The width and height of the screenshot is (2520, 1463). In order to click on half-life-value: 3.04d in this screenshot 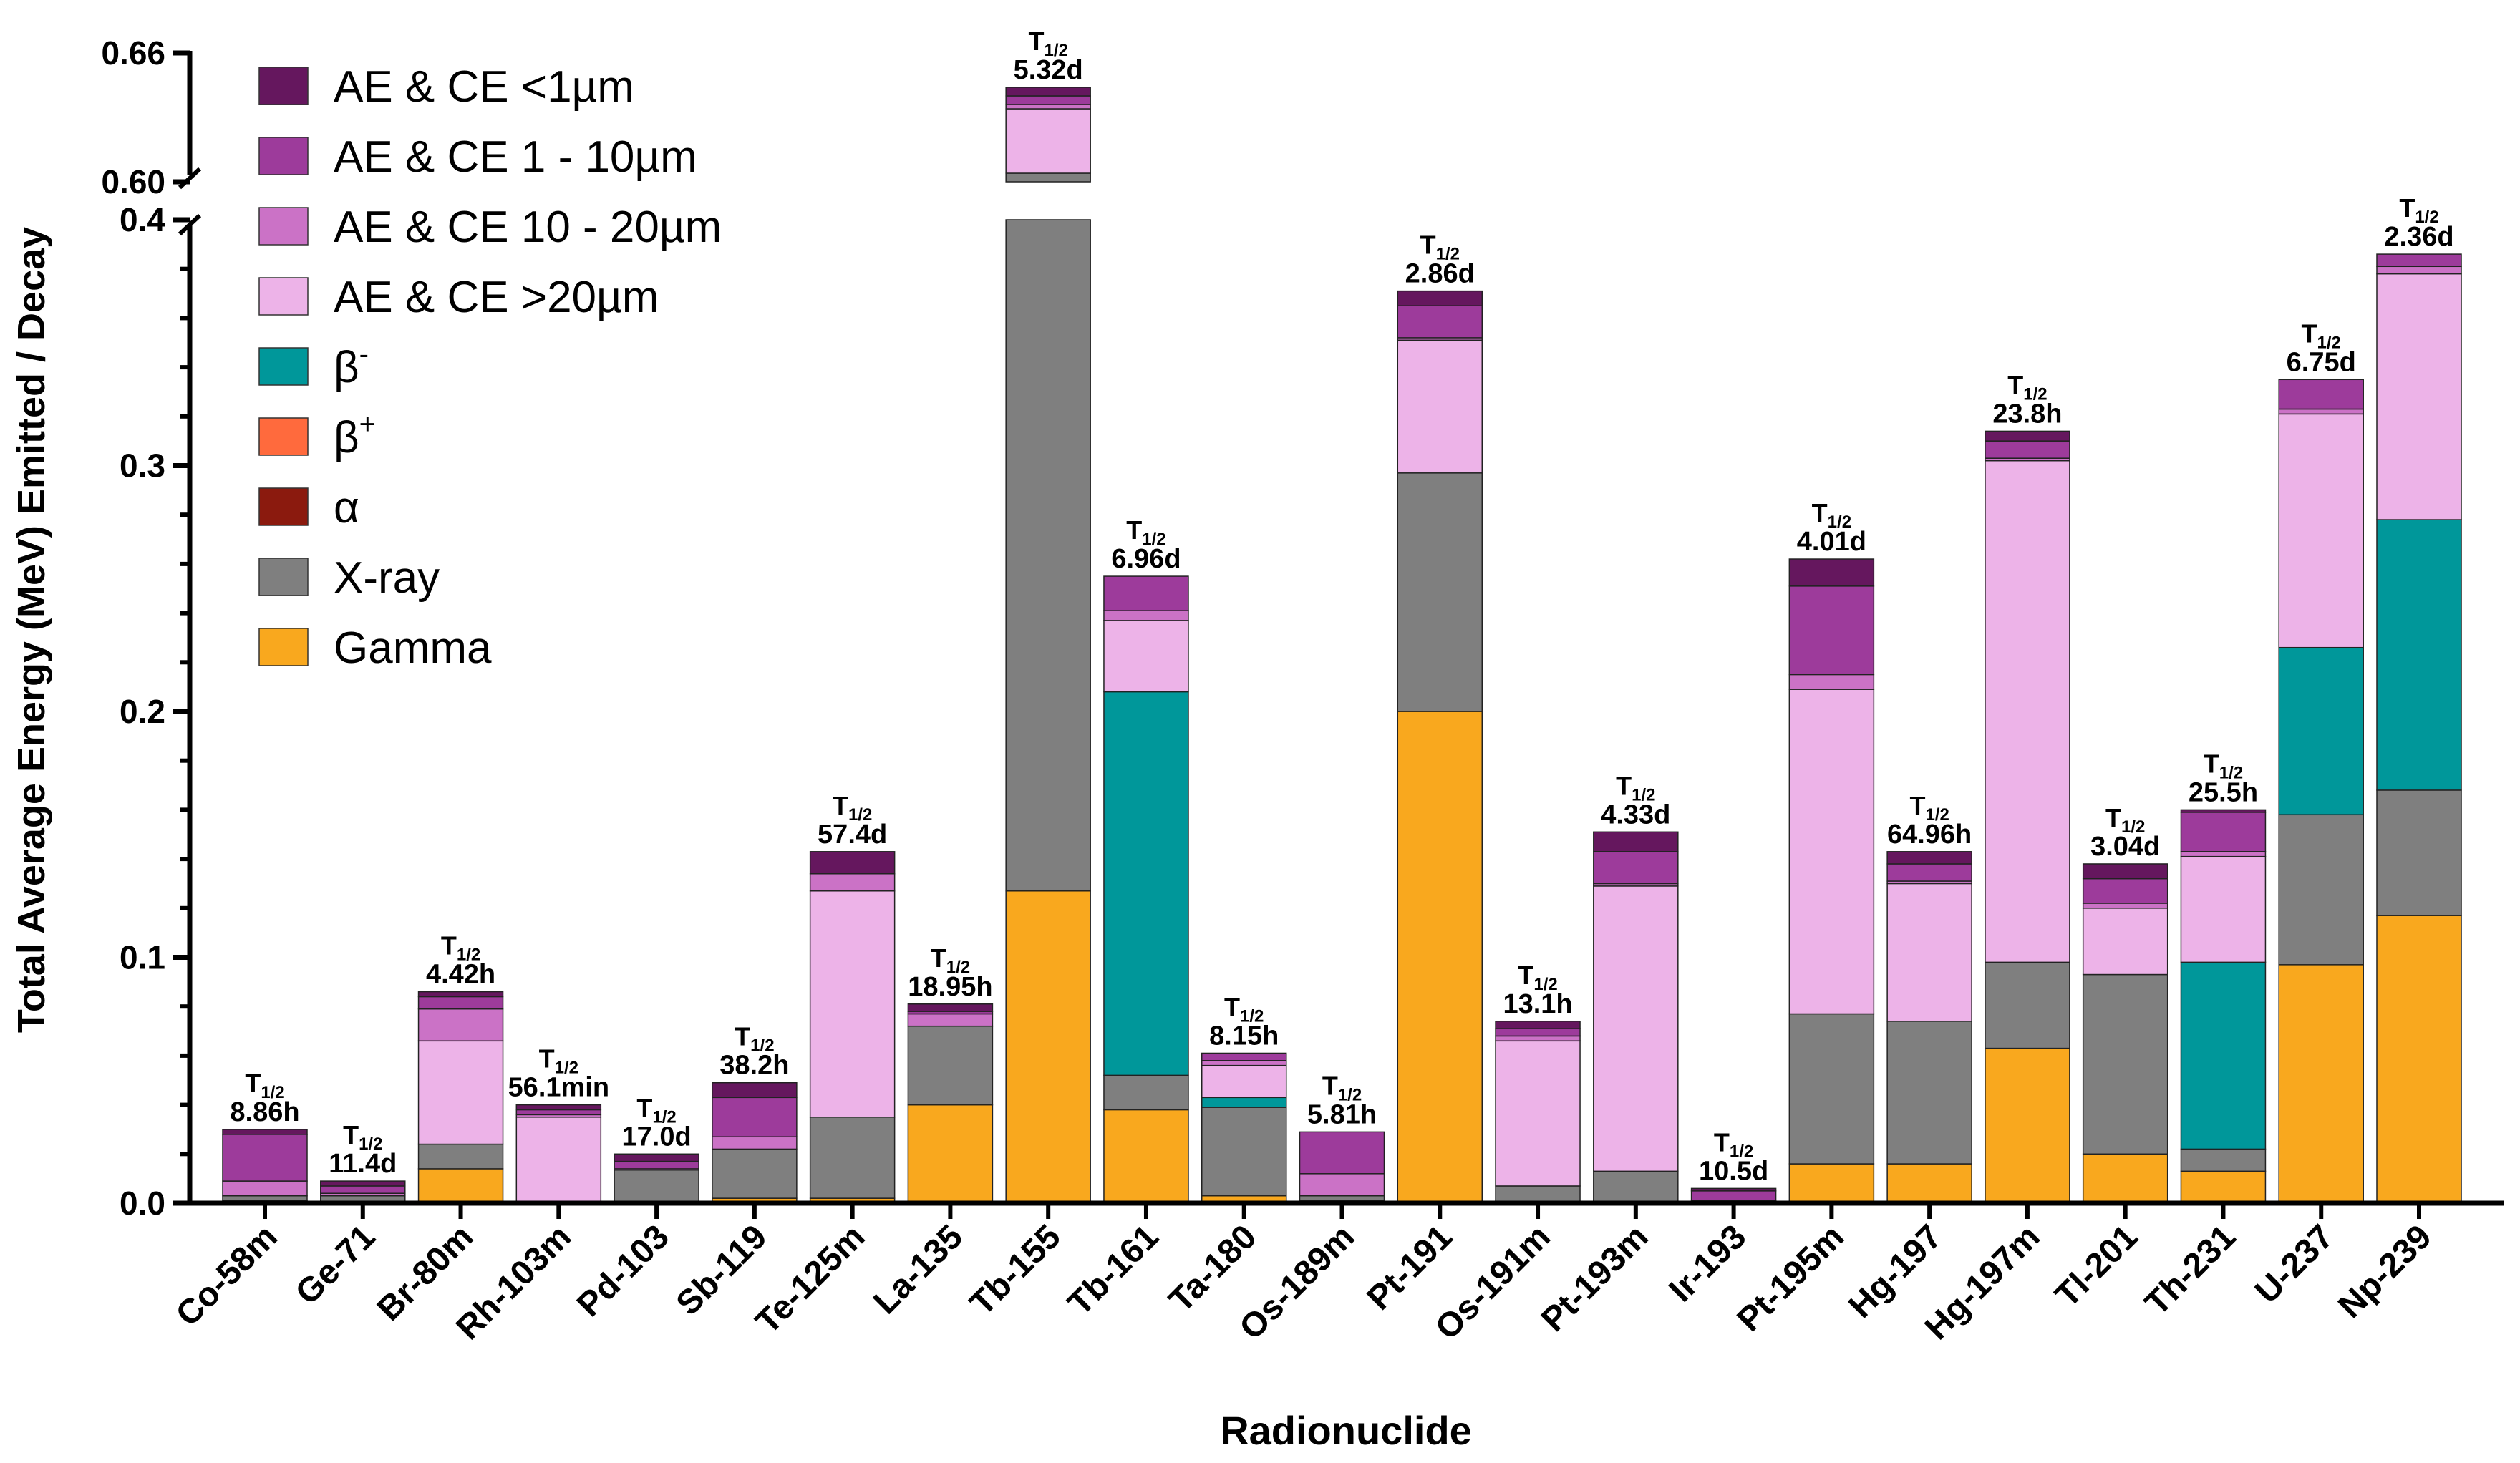, I will do `click(2125, 847)`.